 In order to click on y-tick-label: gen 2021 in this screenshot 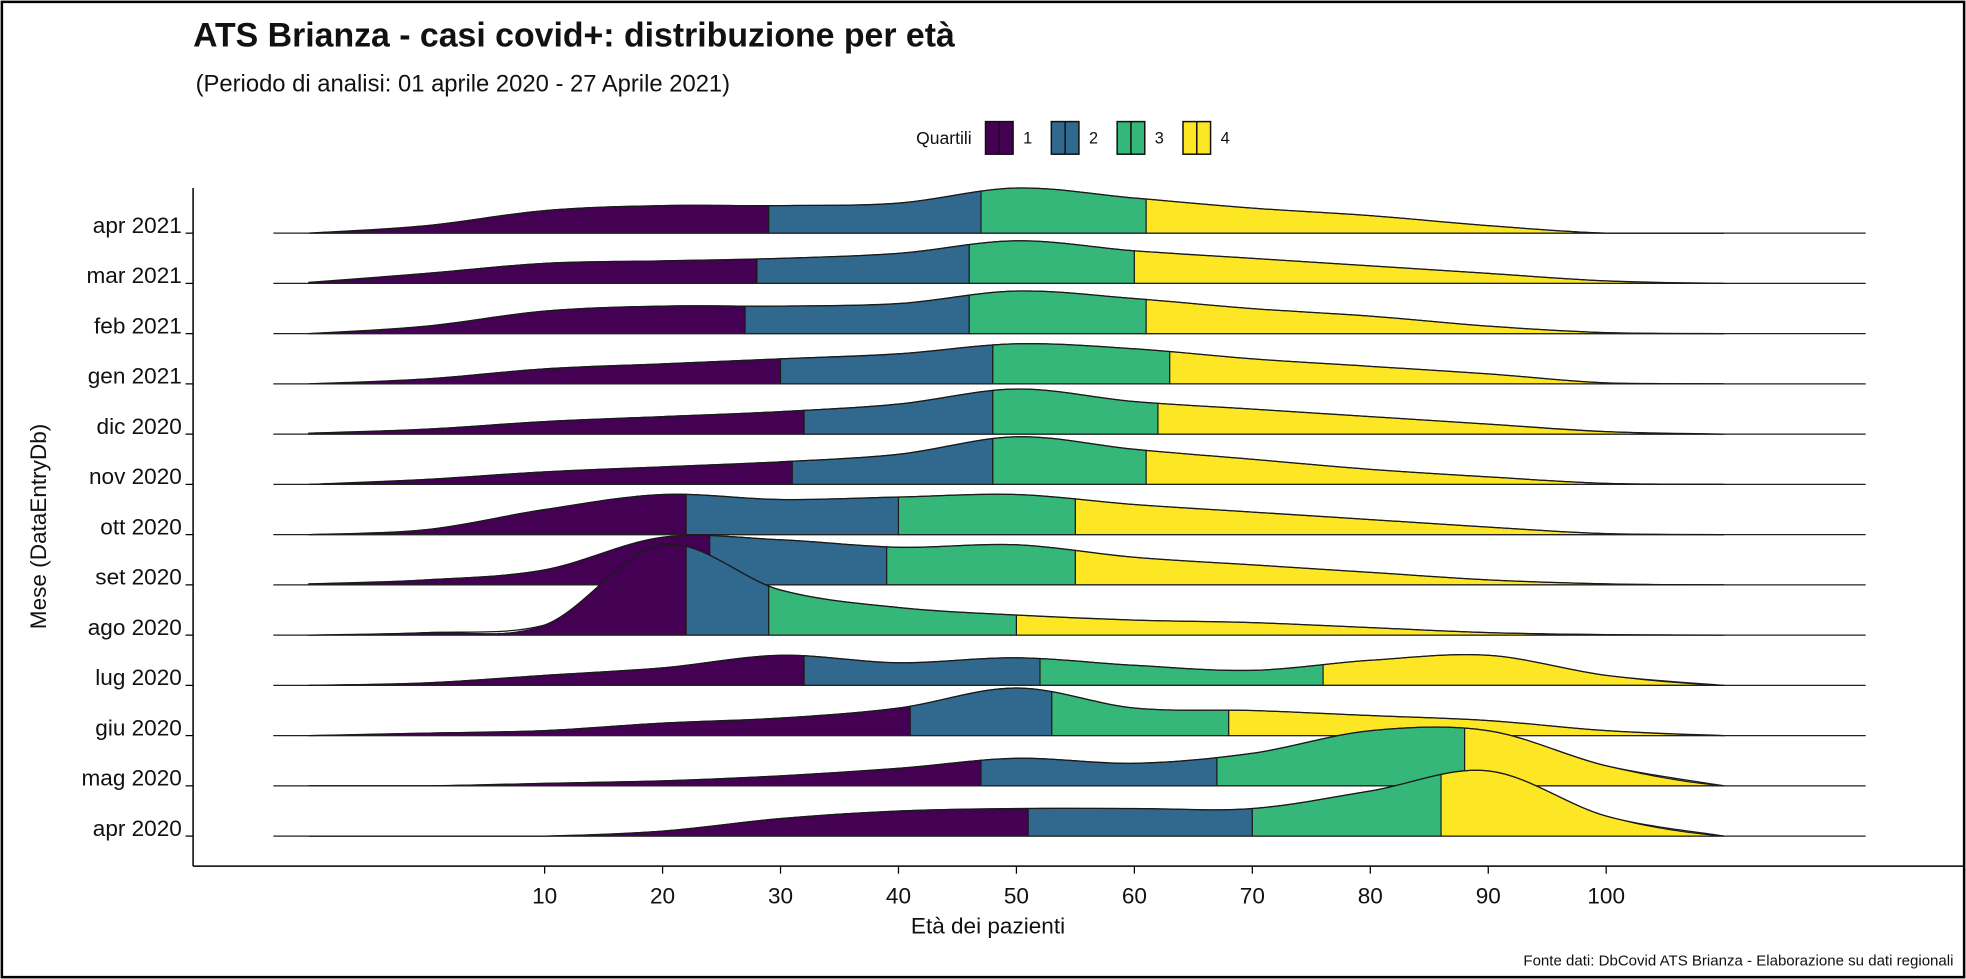, I will do `click(135, 376)`.